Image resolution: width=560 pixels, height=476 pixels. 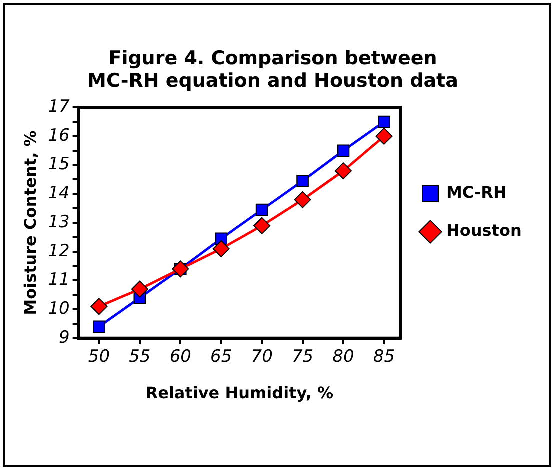 What do you see at coordinates (476, 192) in the screenshot?
I see `legend-label: MC-RH` at bounding box center [476, 192].